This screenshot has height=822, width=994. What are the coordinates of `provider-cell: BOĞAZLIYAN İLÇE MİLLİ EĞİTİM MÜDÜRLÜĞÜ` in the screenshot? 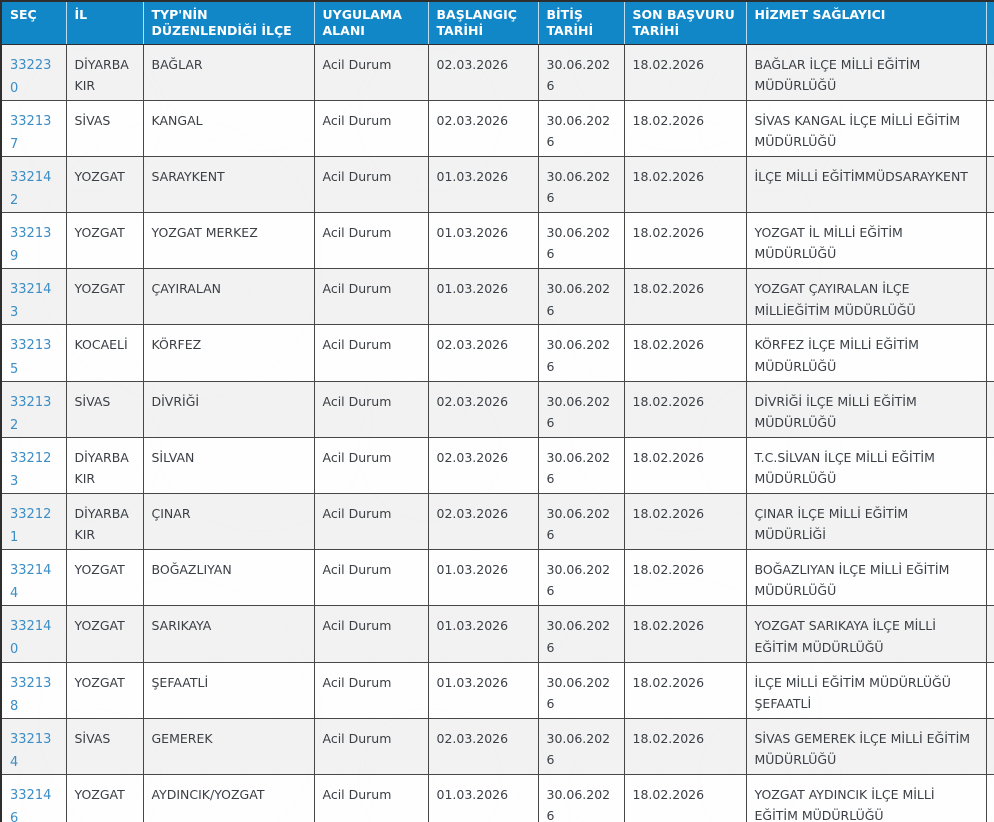 It's located at (866, 578).